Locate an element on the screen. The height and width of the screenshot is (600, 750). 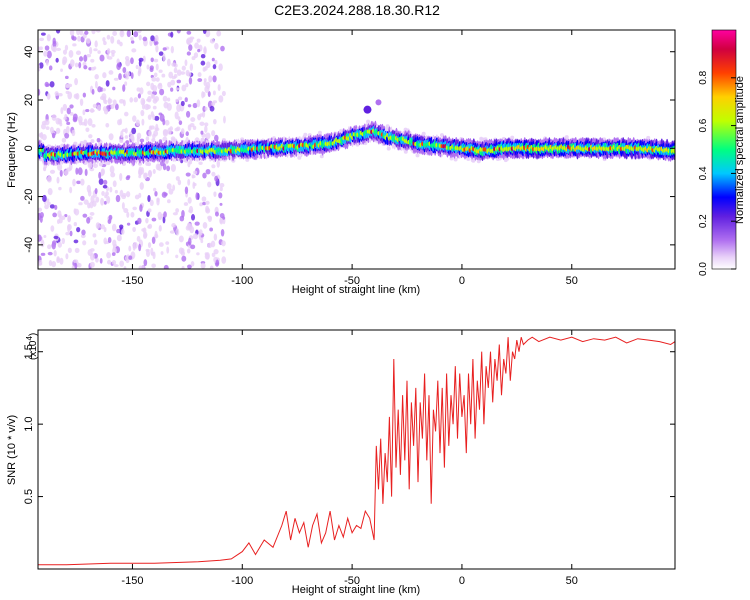
bottom-y-tick-label: 1.5 is located at coordinates (29, 351).